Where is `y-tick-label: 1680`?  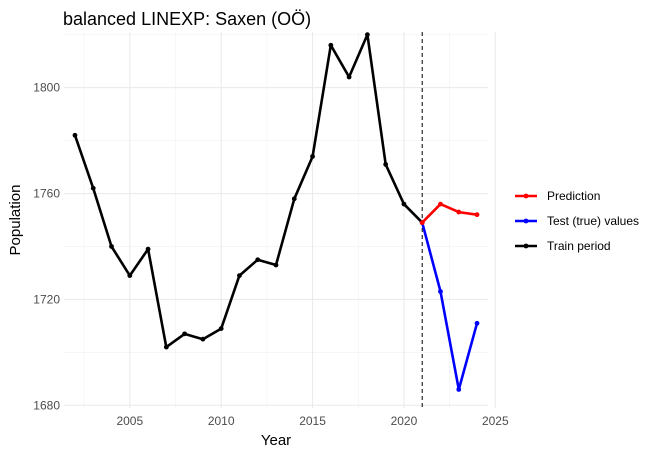 y-tick-label: 1680 is located at coordinates (46, 405).